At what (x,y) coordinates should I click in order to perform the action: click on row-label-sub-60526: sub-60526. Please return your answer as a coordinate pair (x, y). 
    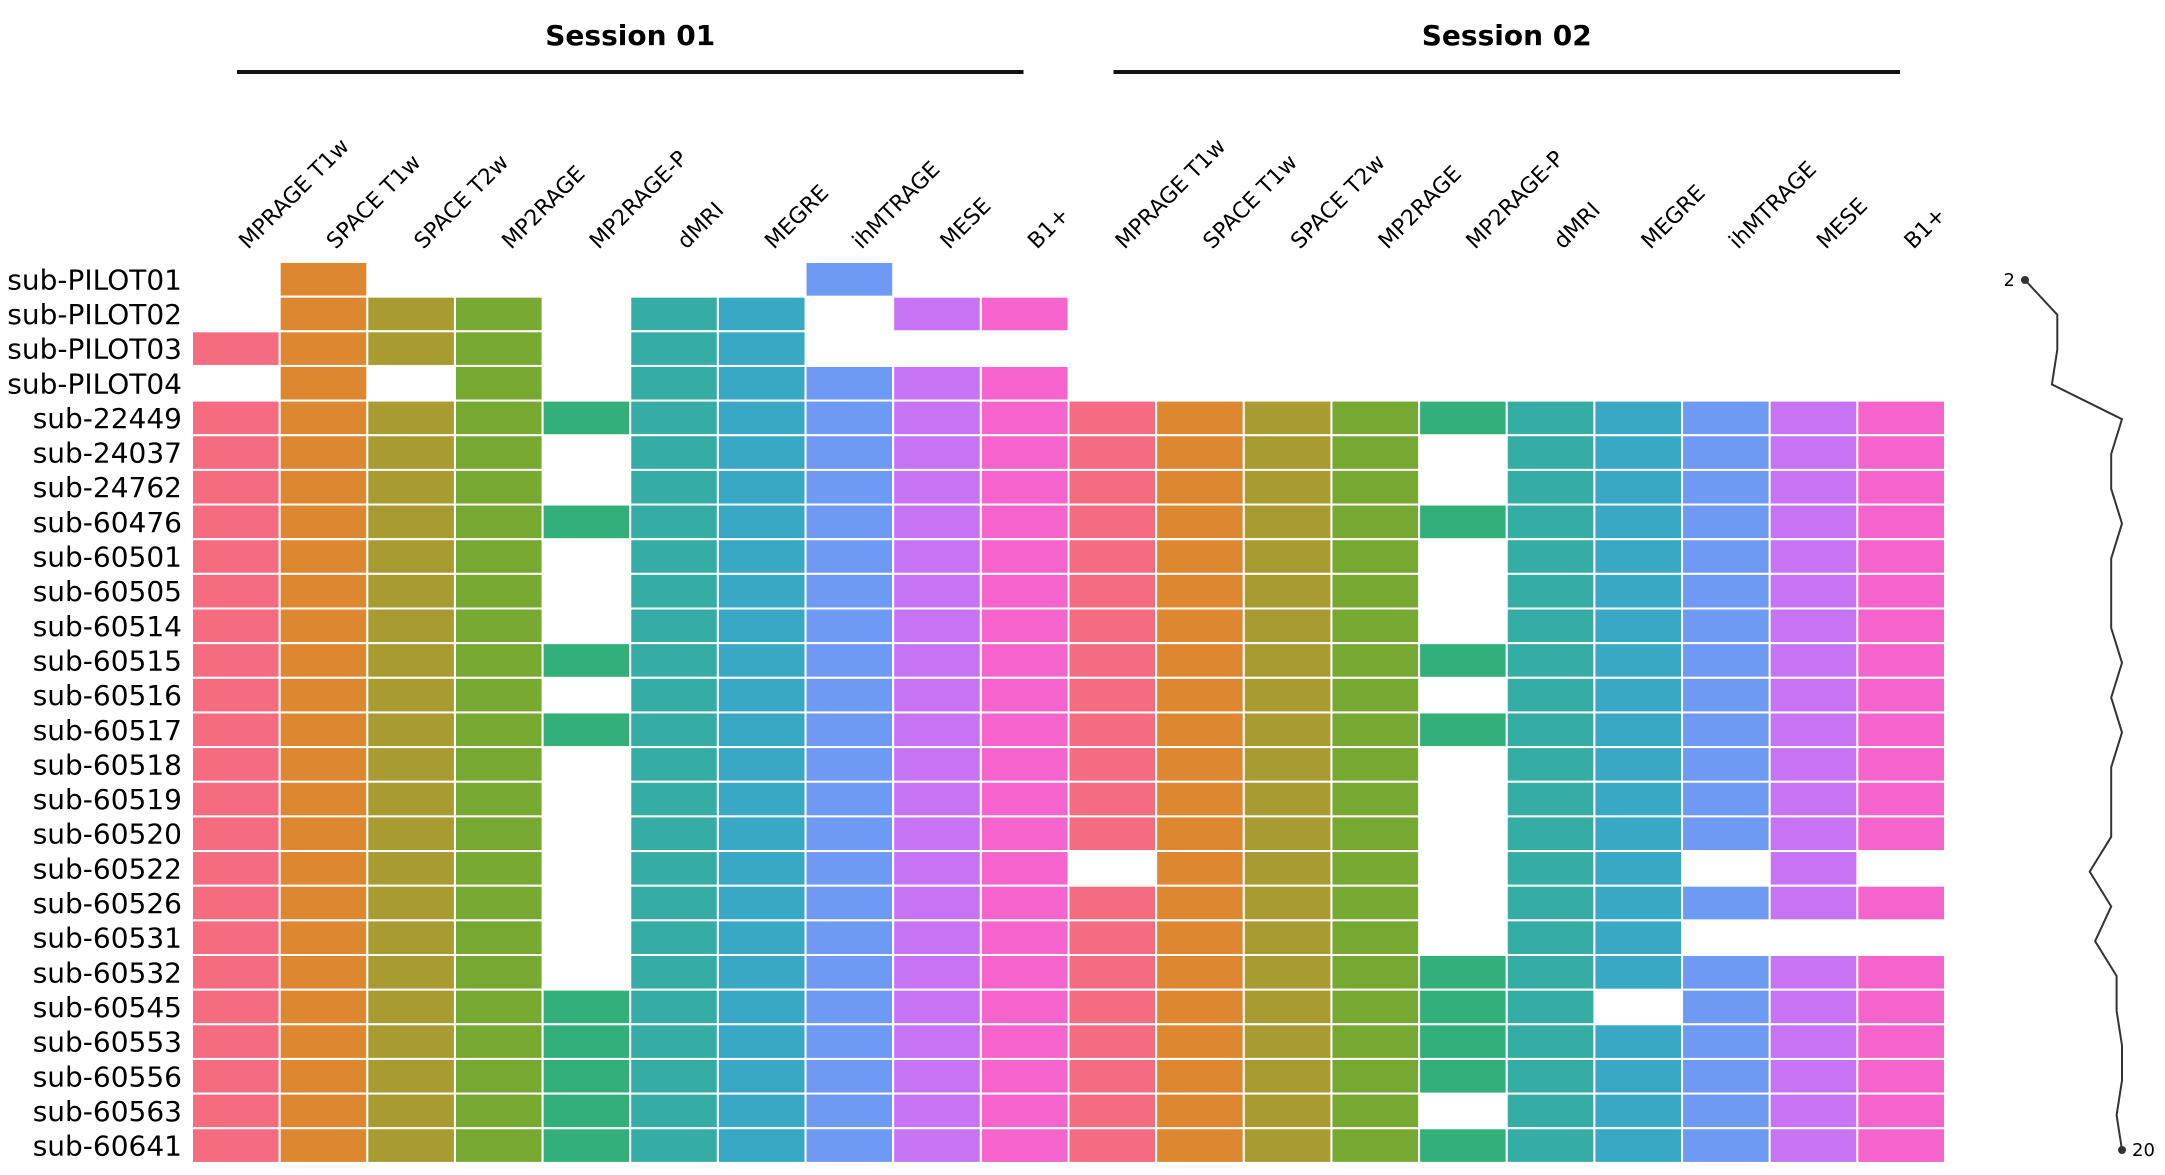
    Looking at the image, I should click on (107, 903).